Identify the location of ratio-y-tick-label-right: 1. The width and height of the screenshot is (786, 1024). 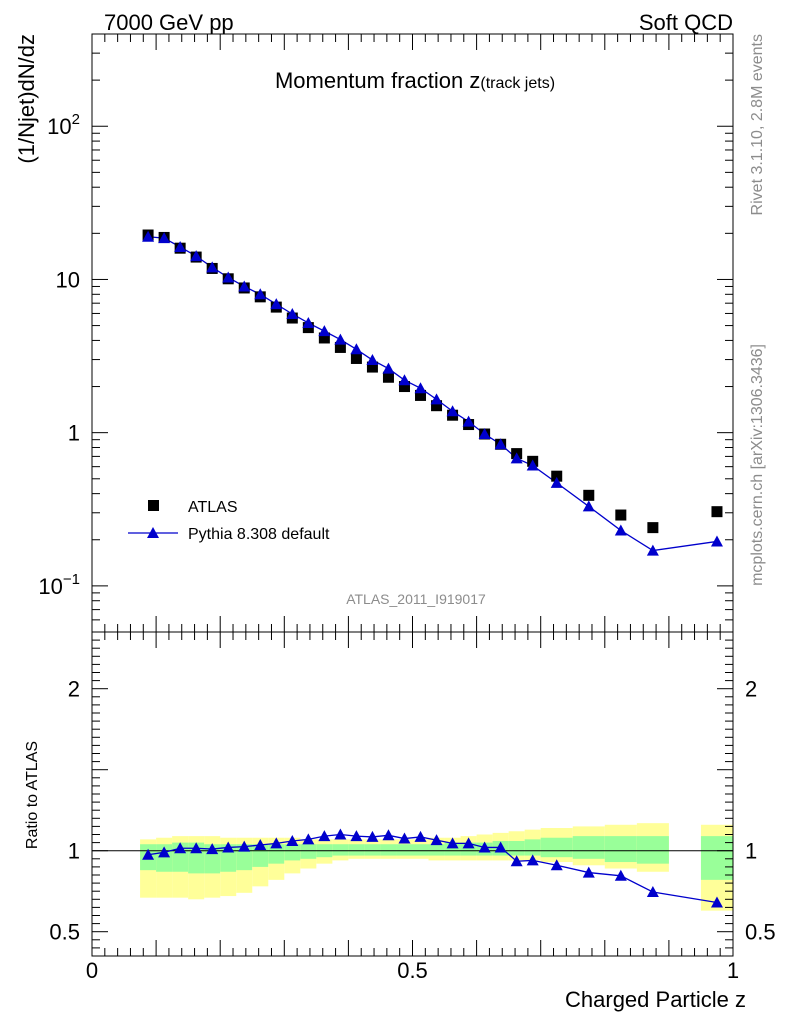
(751, 851).